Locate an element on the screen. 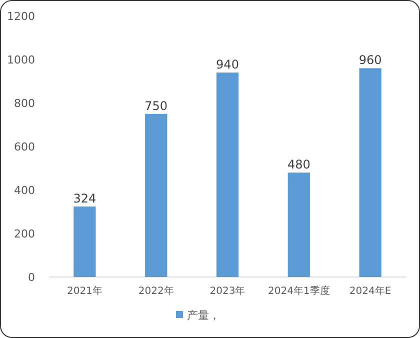 The image size is (420, 338). legend-label: 产量， is located at coordinates (203, 315).